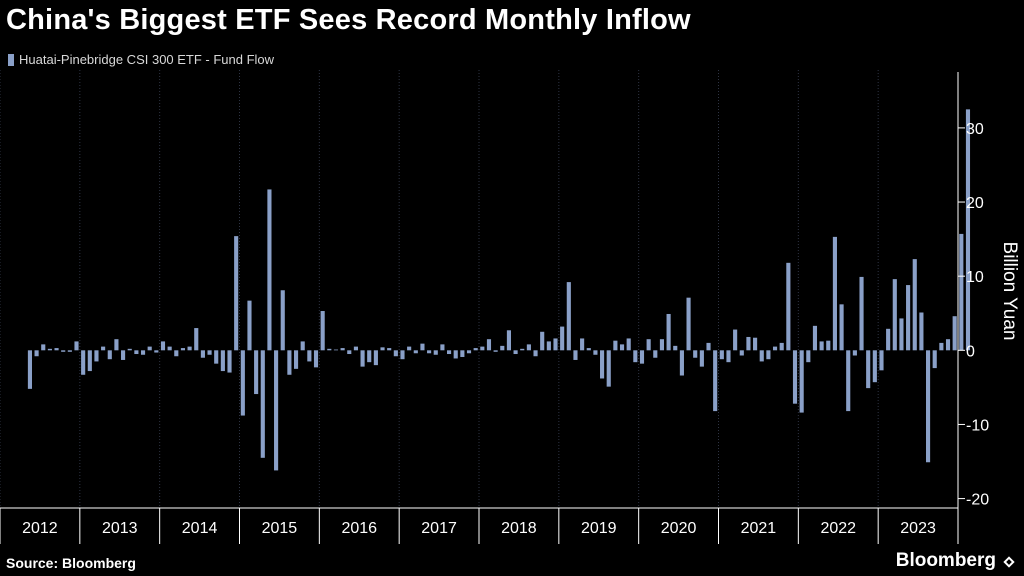 This screenshot has height=576, width=1024. Describe the element at coordinates (975, 203) in the screenshot. I see `y-tick-label: 20` at that location.